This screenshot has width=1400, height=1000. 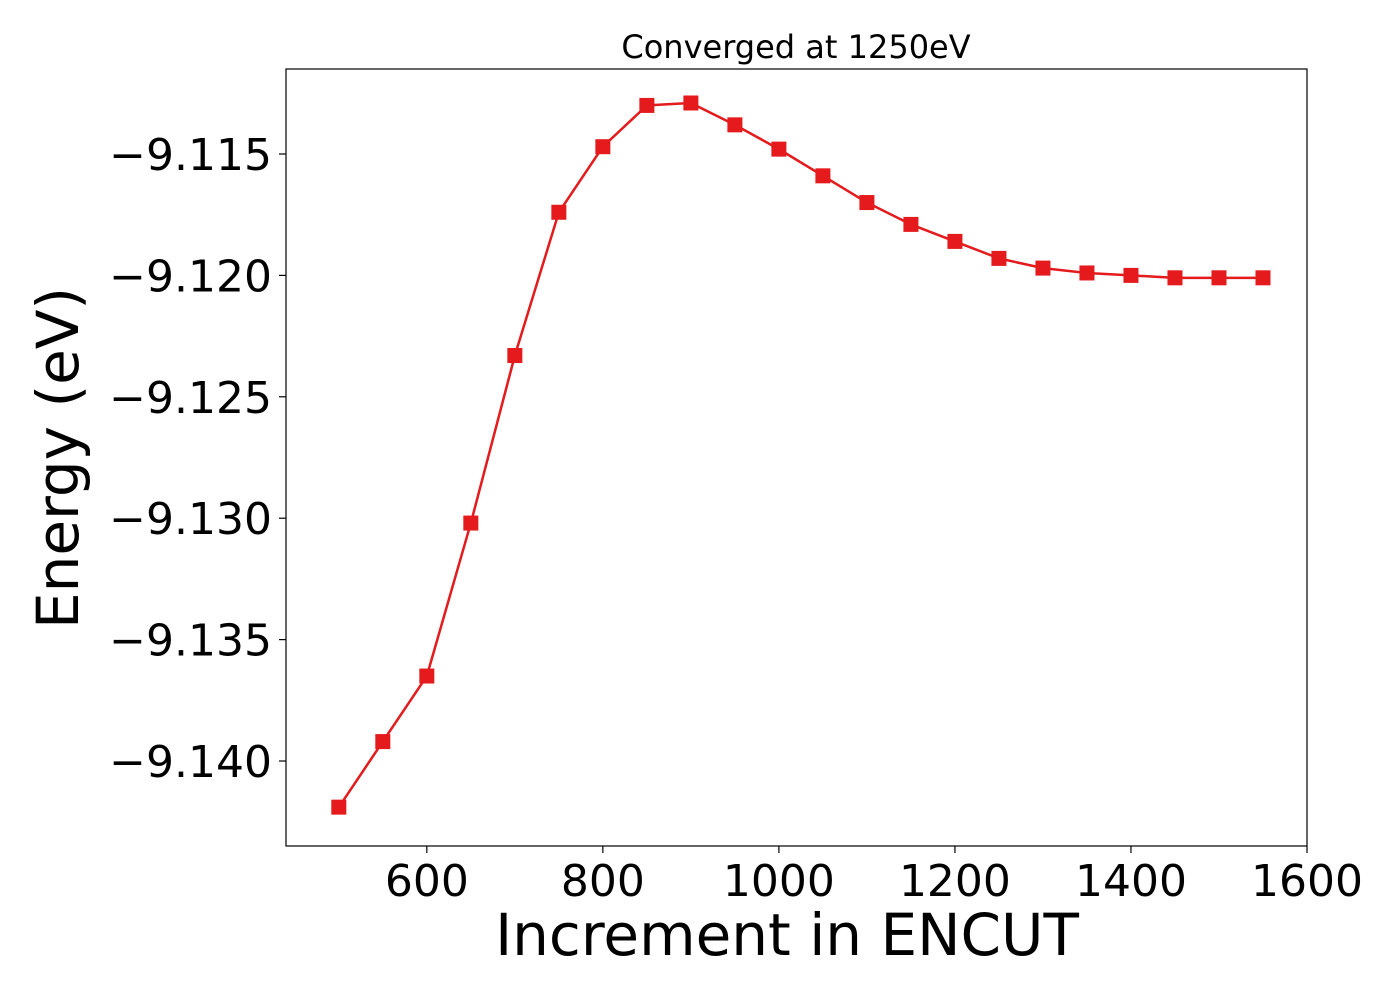 I want to click on y-tick-label: −9.125, so click(x=190, y=398).